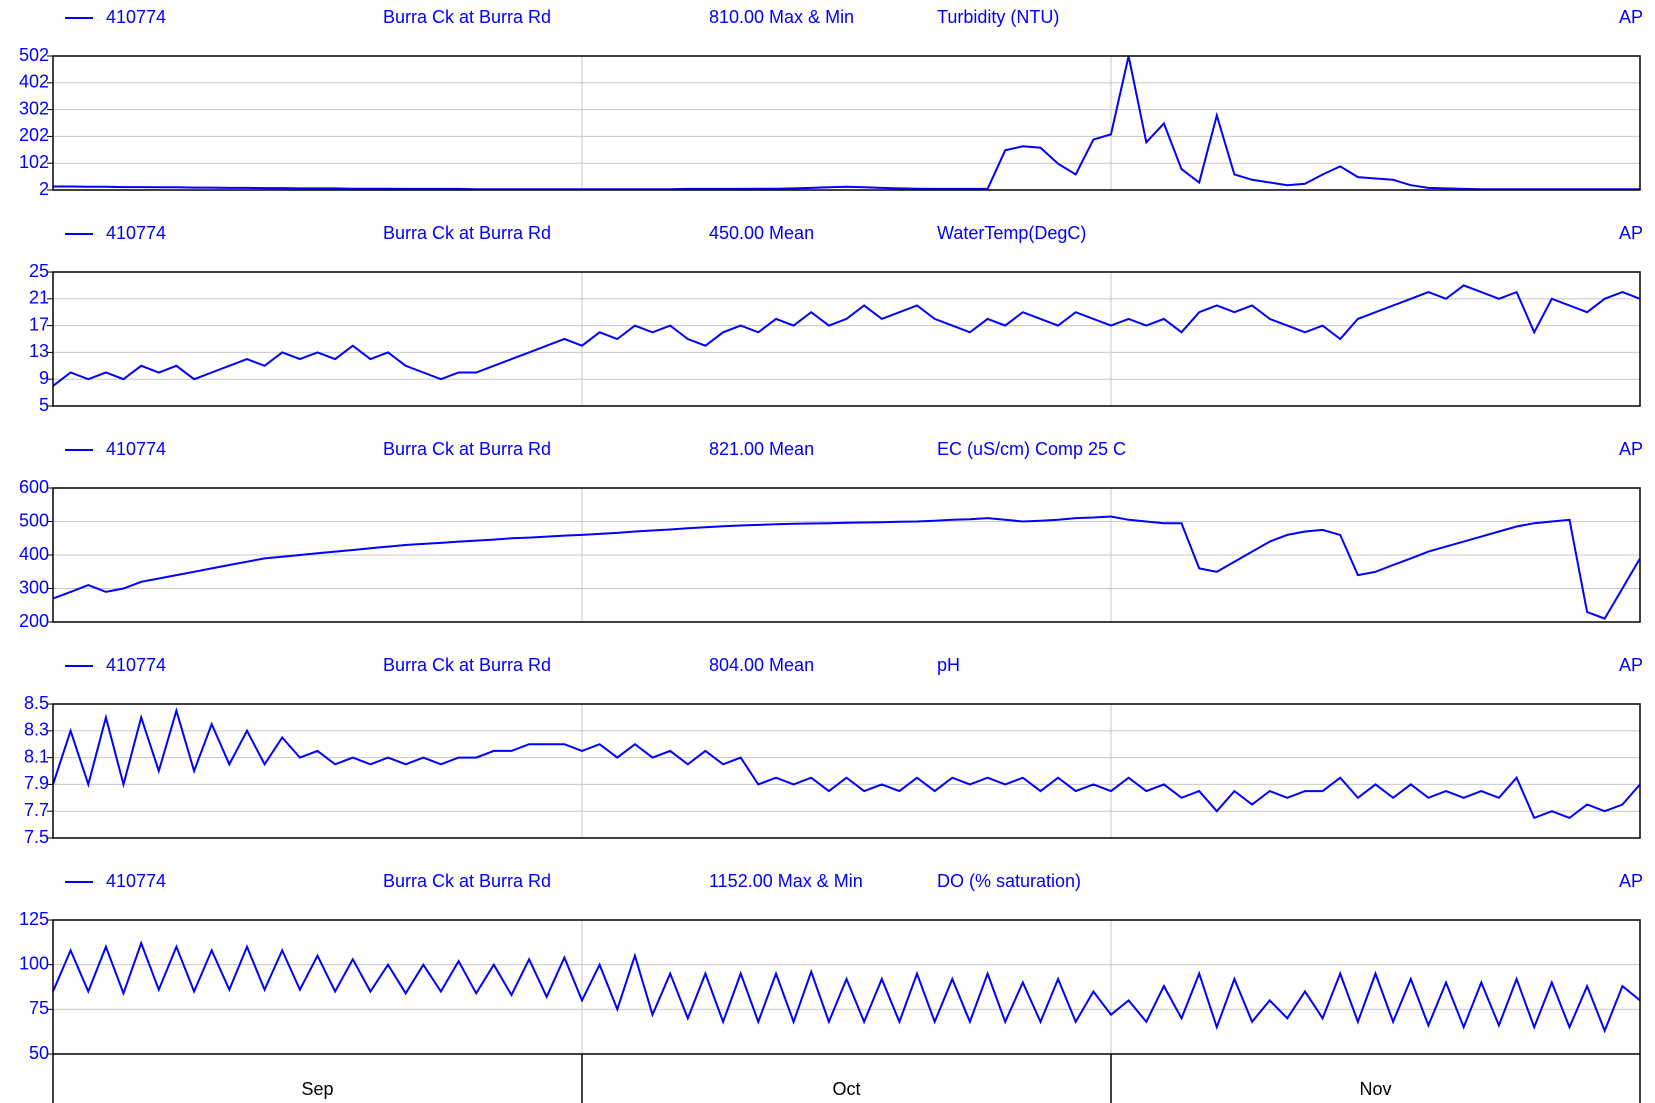 The height and width of the screenshot is (1103, 1655). What do you see at coordinates (34, 520) in the screenshot?
I see `y-tick-label: 500` at bounding box center [34, 520].